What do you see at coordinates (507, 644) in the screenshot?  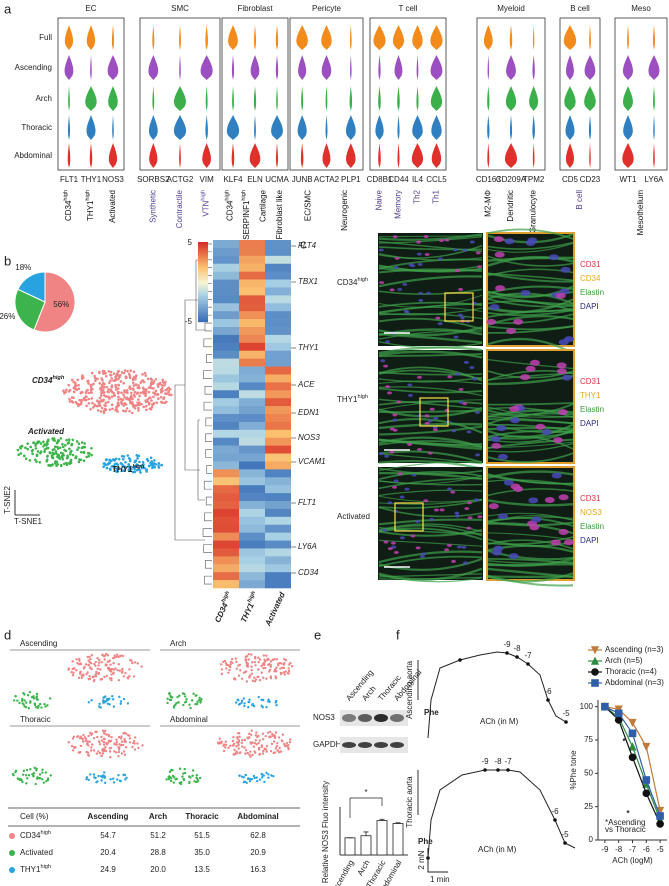 I see `dose-label: -9` at bounding box center [507, 644].